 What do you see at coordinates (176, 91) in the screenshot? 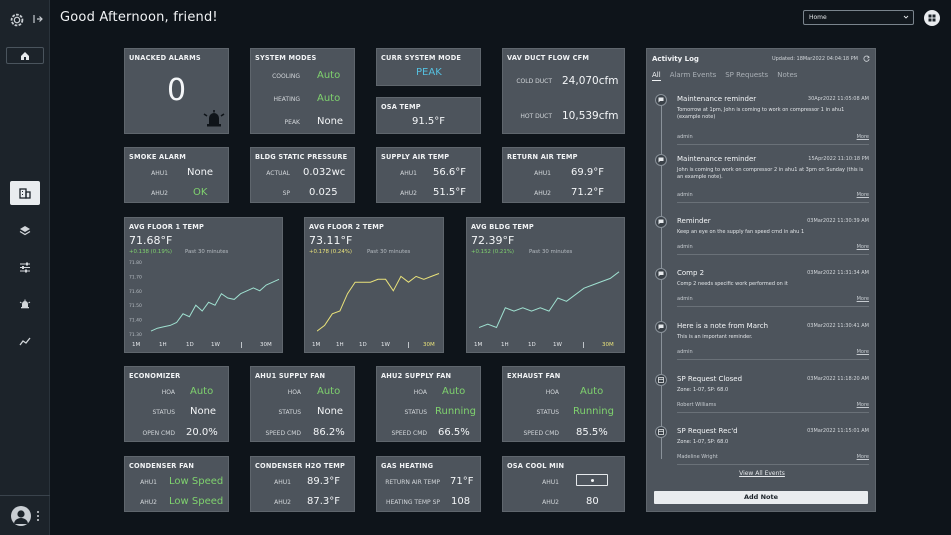
I see `tile-unacked-alarms: UNACKED ALARMS 0` at bounding box center [176, 91].